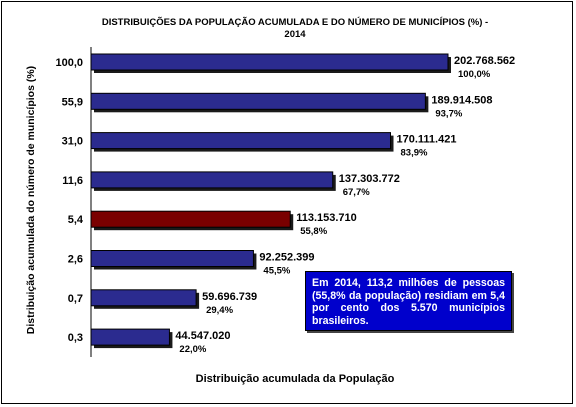  Describe the element at coordinates (448, 113) in the screenshot. I see `percent-label: 93,7%` at that location.